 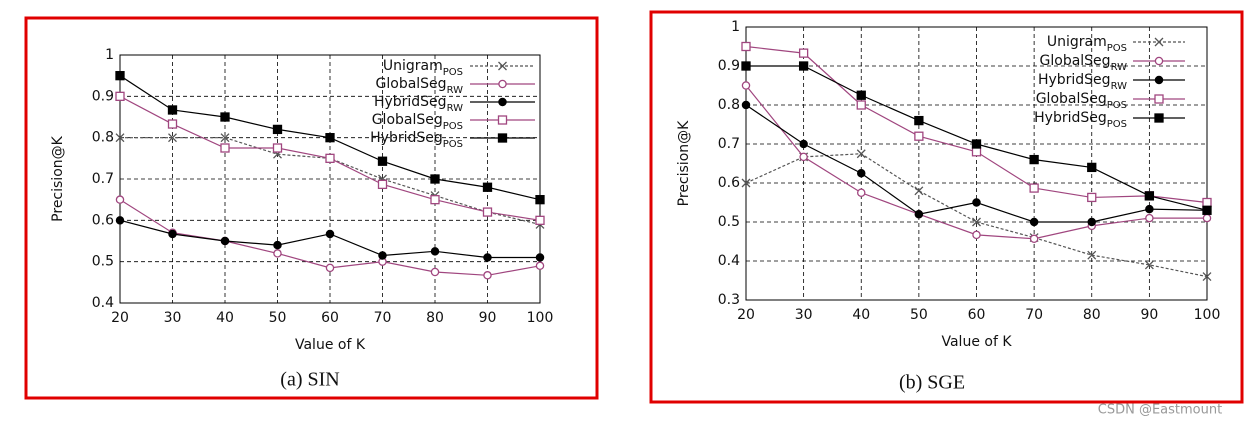 I want to click on legend-name: Unigram, so click(x=1077, y=42).